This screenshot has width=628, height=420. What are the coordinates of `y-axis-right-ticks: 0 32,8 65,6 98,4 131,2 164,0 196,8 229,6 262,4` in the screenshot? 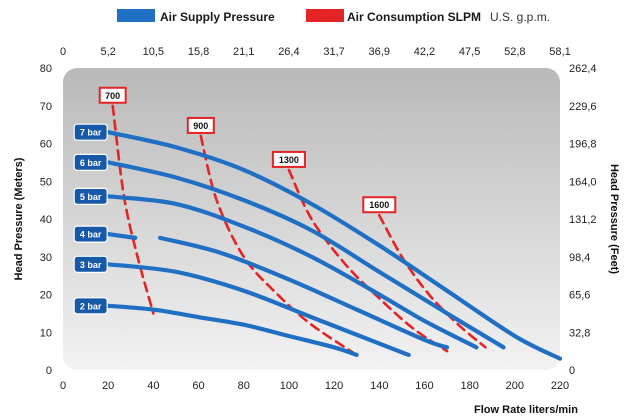 It's located at (583, 220).